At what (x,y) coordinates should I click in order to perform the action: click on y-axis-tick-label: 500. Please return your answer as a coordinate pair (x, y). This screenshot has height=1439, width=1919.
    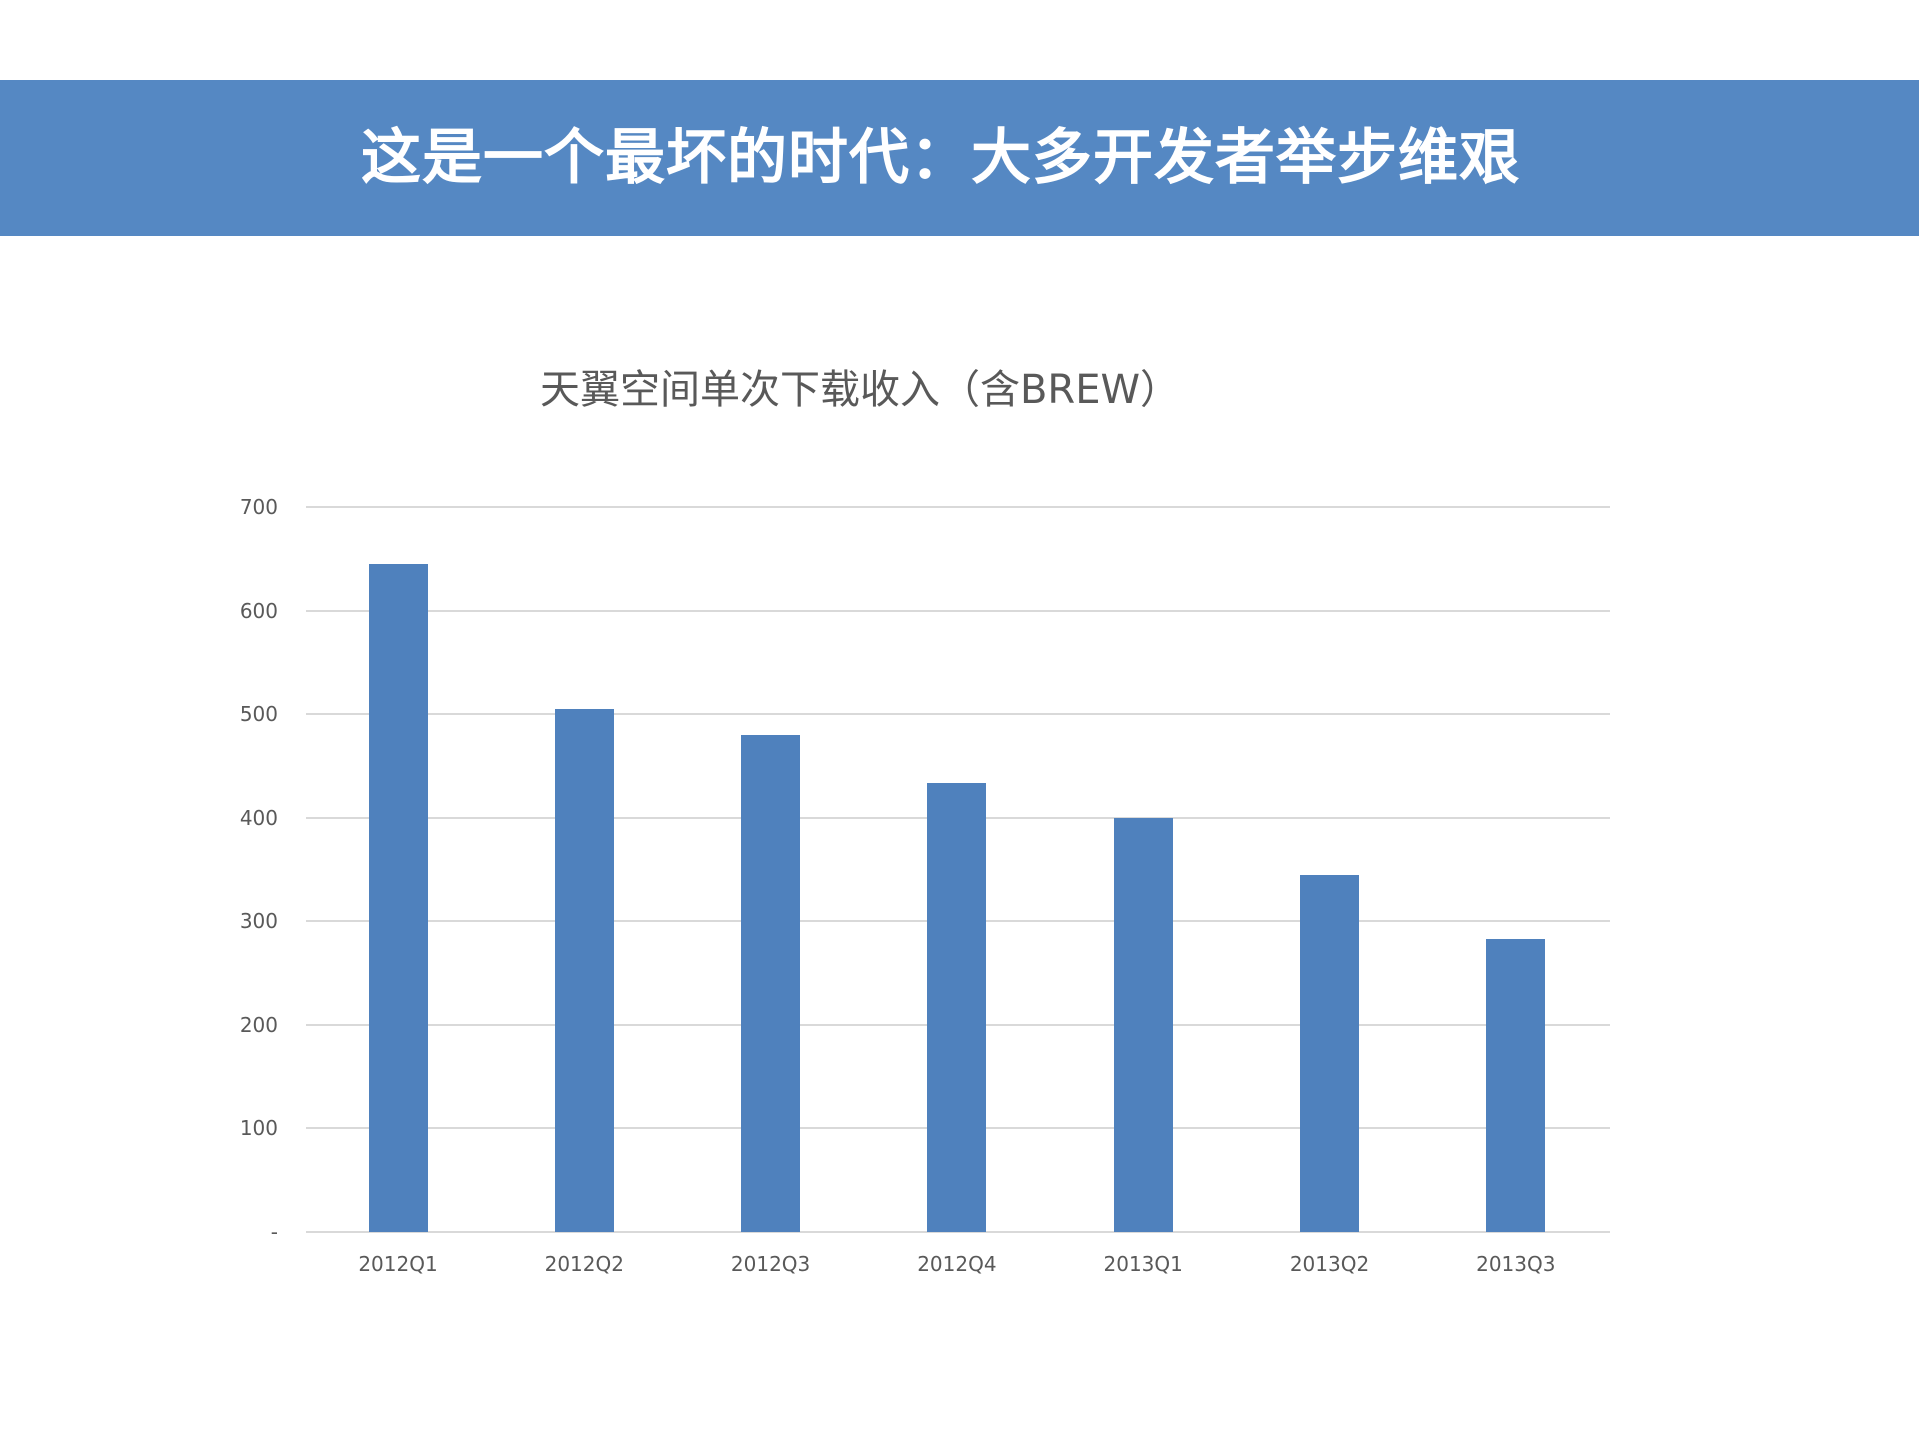
    Looking at the image, I should click on (258, 714).